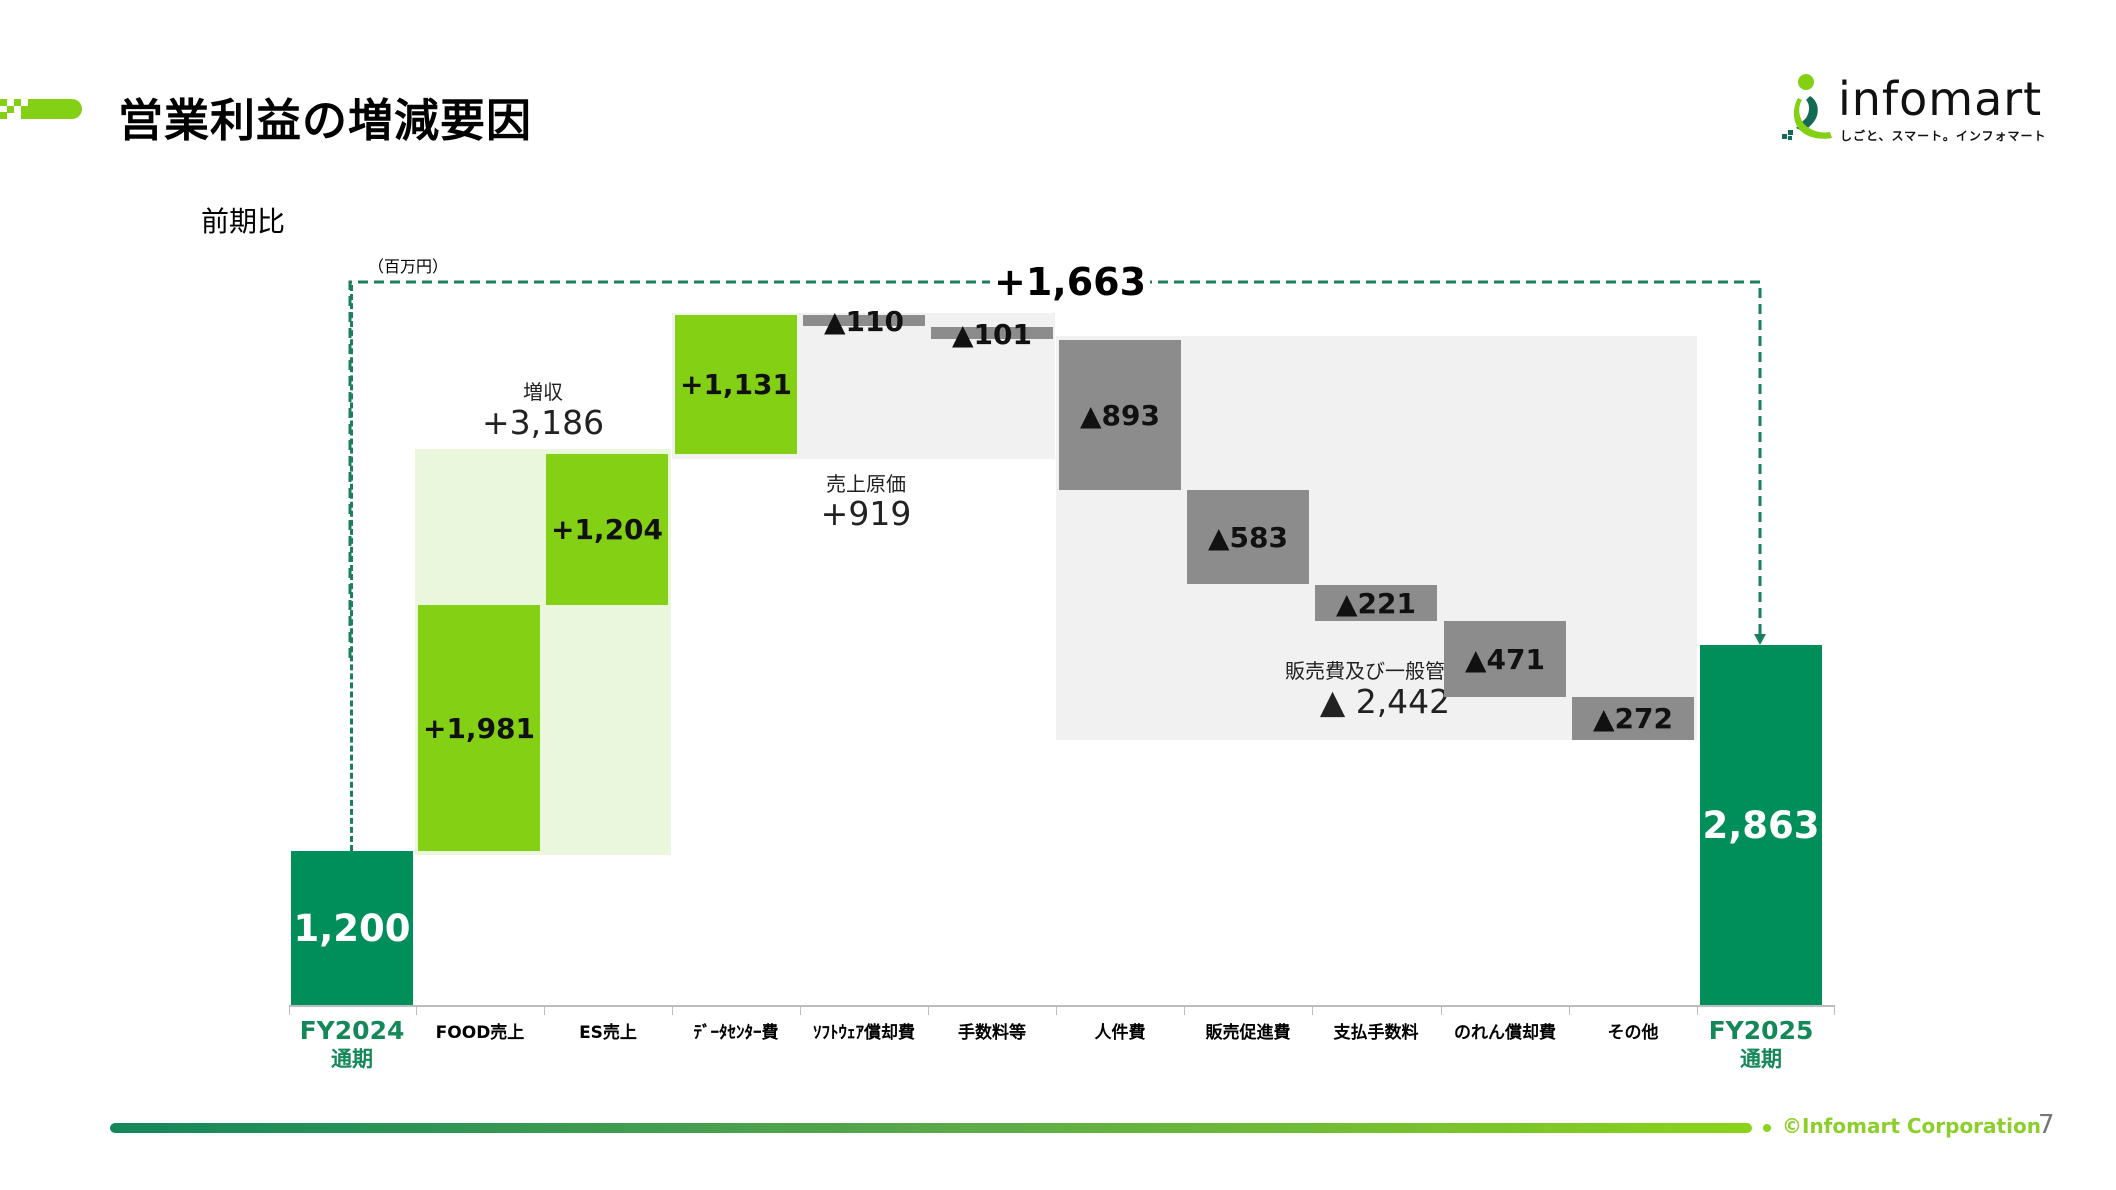 The width and height of the screenshot is (2116, 1190). I want to click on category-promotion-cost: 販売促進費, so click(1248, 1033).